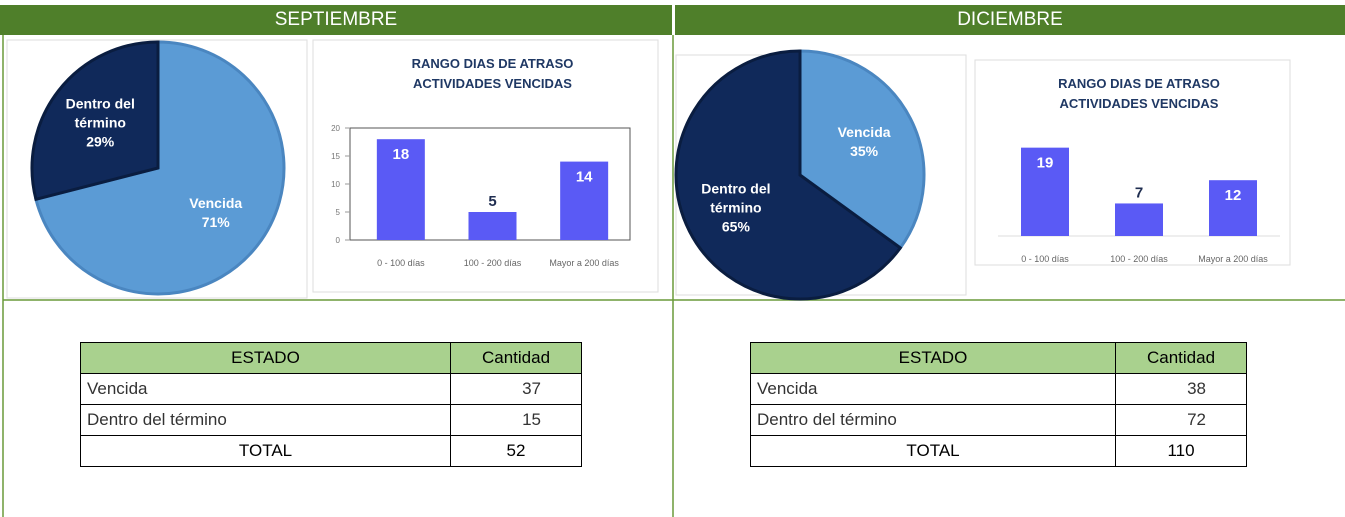 This screenshot has height=517, width=1345. I want to click on pie-label: Vencida 71%, so click(216, 213).